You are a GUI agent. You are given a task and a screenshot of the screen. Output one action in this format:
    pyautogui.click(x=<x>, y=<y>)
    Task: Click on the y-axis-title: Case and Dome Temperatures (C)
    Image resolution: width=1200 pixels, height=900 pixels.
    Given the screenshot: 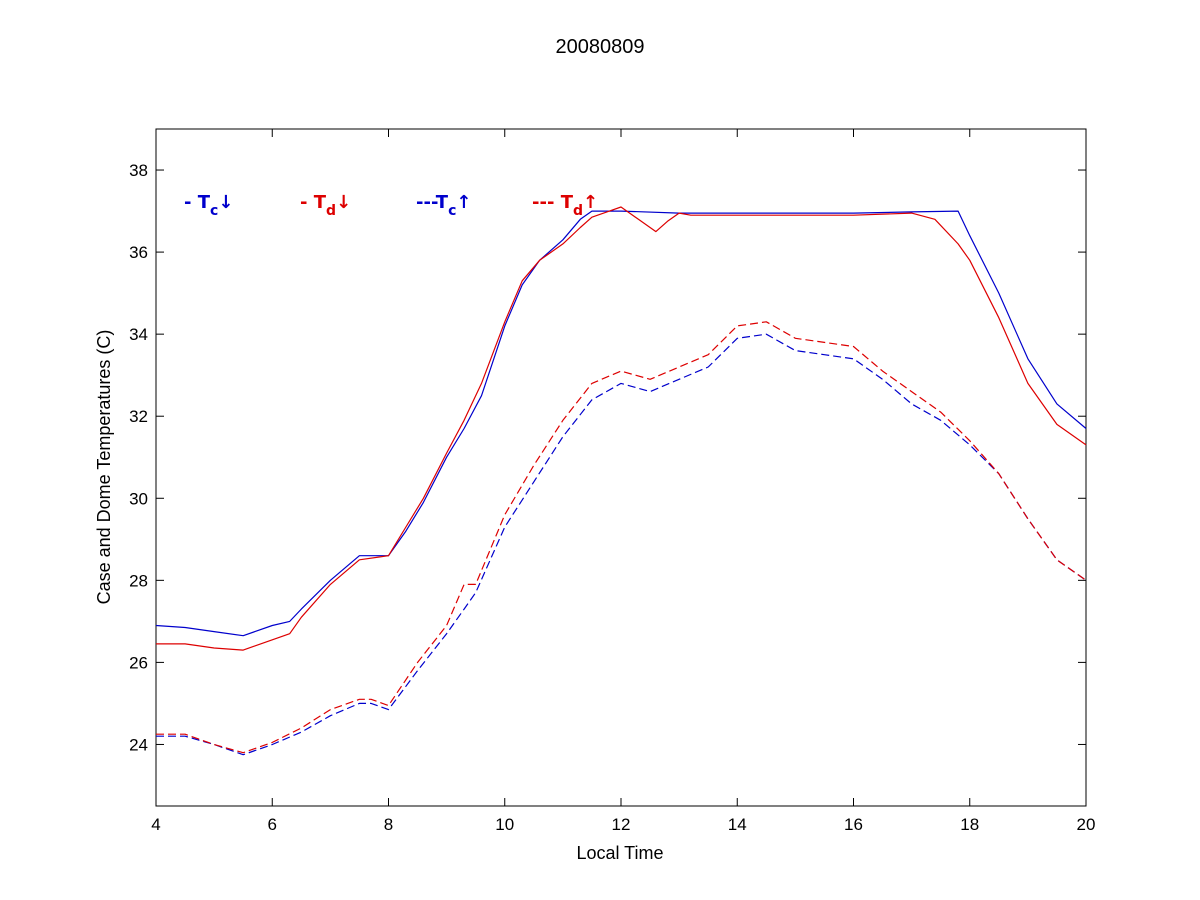 What is the action you would take?
    pyautogui.click(x=104, y=467)
    